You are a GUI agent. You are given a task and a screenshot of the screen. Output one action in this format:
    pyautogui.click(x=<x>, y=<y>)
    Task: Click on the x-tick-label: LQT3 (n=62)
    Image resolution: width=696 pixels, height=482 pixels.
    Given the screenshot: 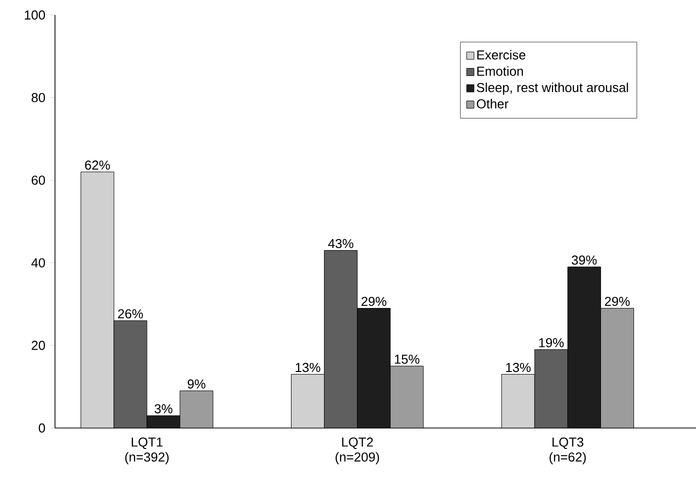 What is the action you would take?
    pyautogui.click(x=568, y=451)
    